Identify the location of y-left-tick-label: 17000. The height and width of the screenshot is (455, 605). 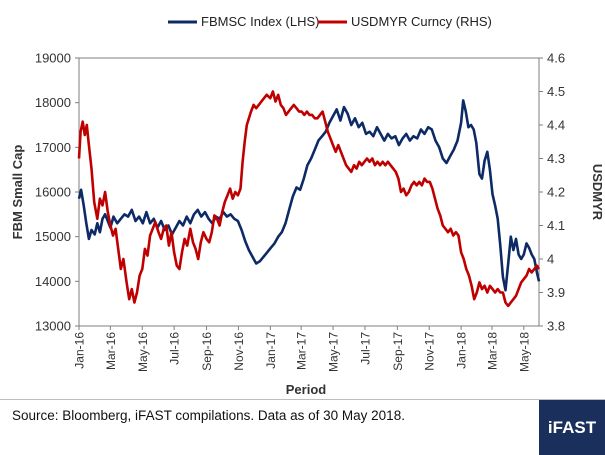
(53, 147).